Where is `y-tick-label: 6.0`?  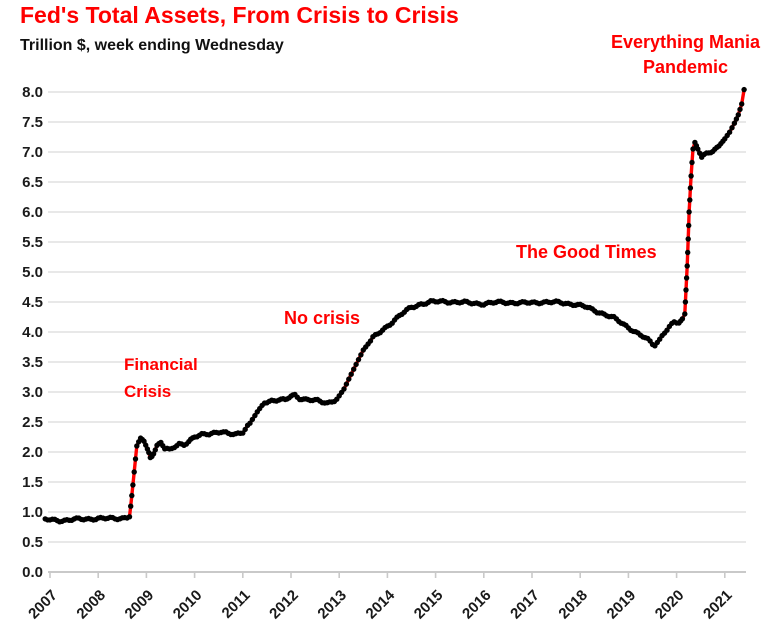 y-tick-label: 6.0 is located at coordinates (32, 212).